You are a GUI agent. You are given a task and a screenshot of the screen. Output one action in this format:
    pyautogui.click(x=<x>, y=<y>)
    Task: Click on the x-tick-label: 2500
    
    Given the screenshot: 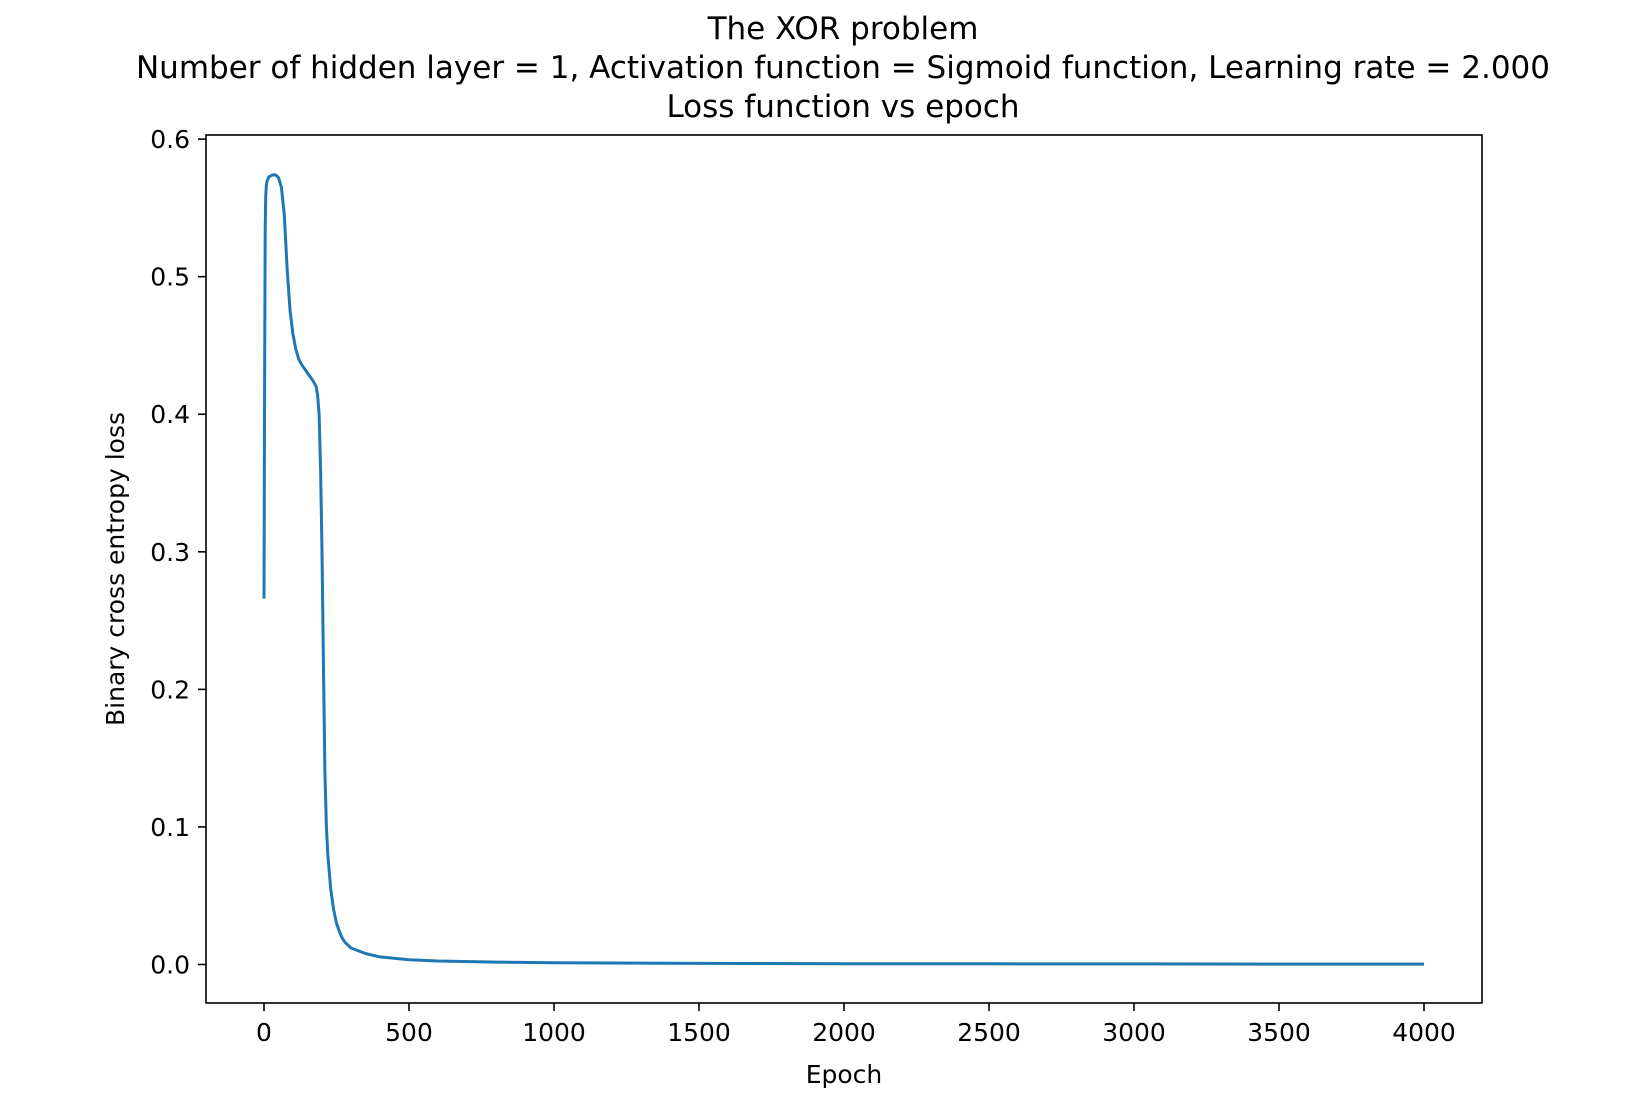 What is the action you would take?
    pyautogui.click(x=989, y=1032)
    